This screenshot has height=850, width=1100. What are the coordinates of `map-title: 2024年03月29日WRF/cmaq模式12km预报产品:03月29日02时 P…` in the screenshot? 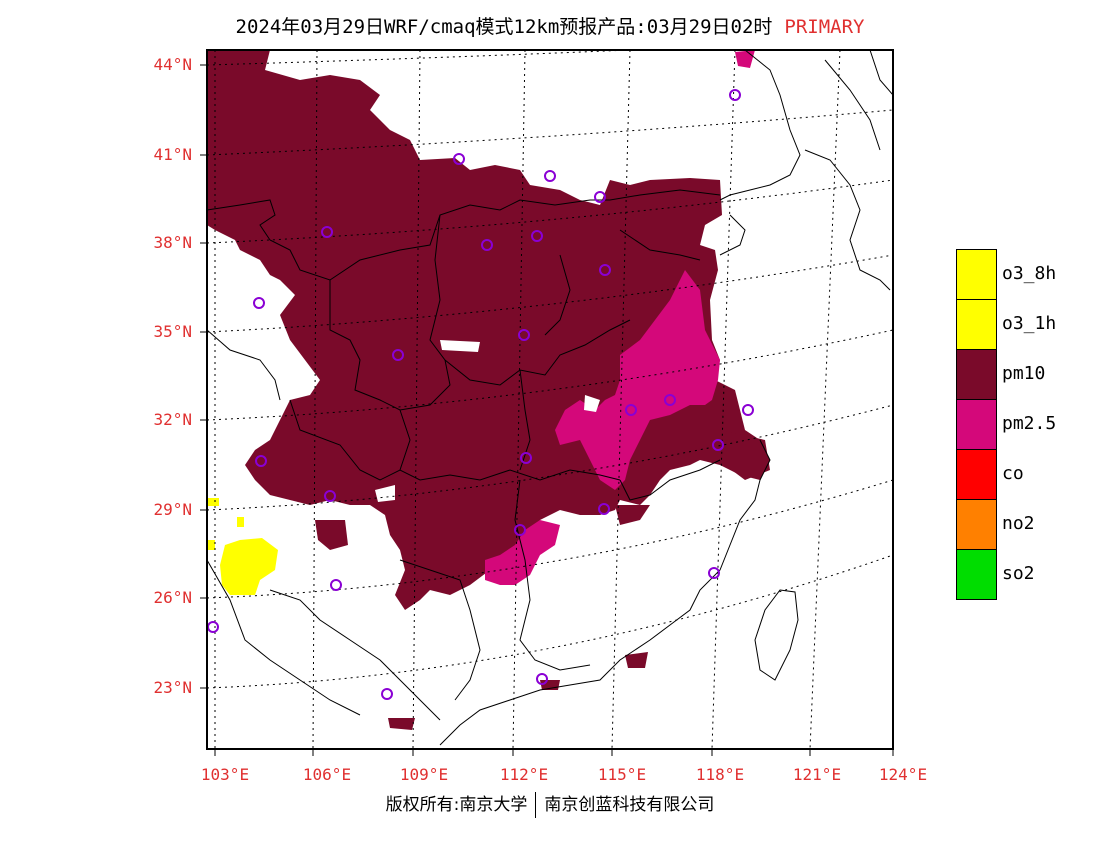 It's located at (550, 25).